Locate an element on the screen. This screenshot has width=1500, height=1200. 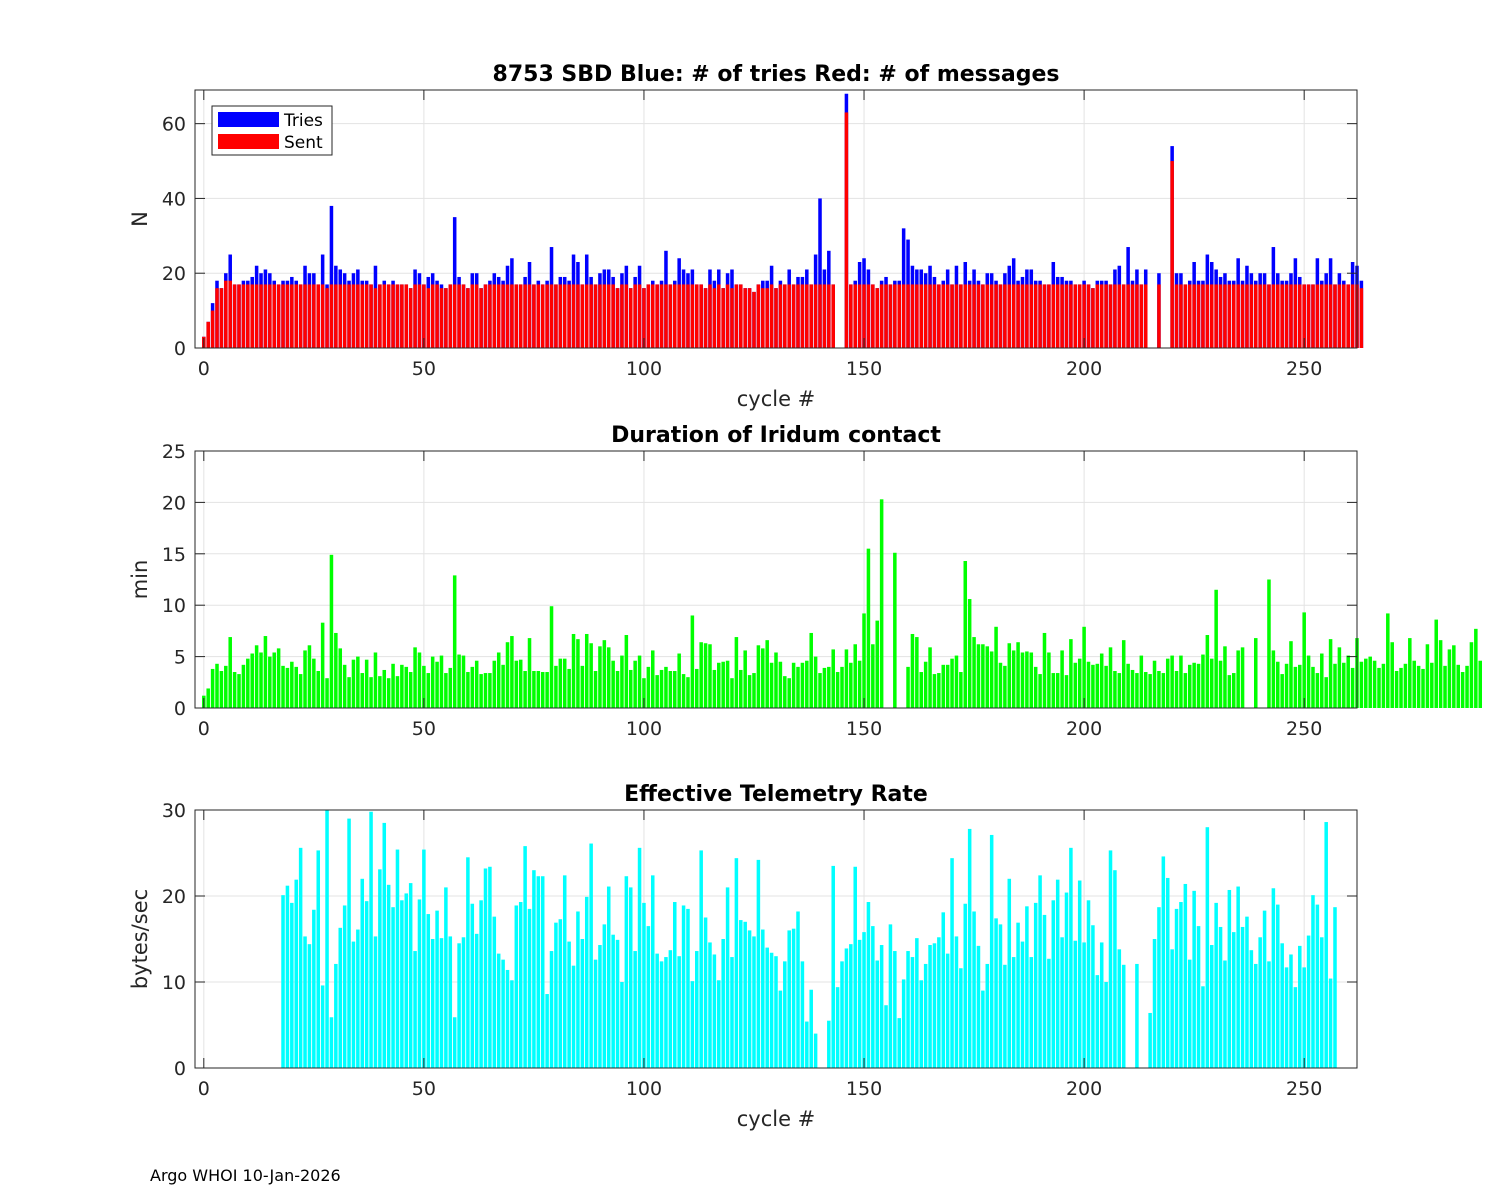
y-tick-label: 15 is located at coordinates (174, 555).